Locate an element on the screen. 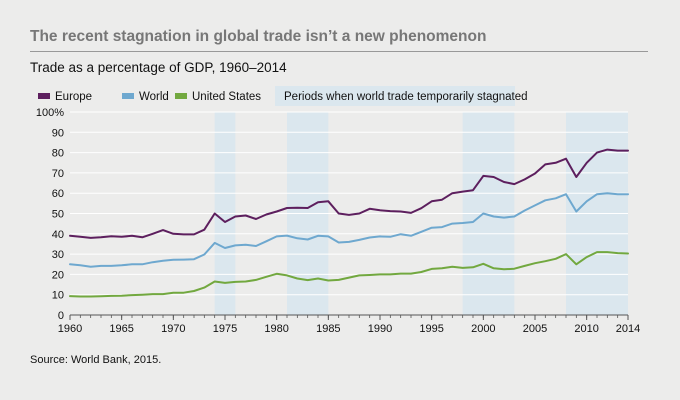 The width and height of the screenshot is (680, 400). chart-title: Trade as a percentage of GDP, 1960–2014 is located at coordinates (158, 67).